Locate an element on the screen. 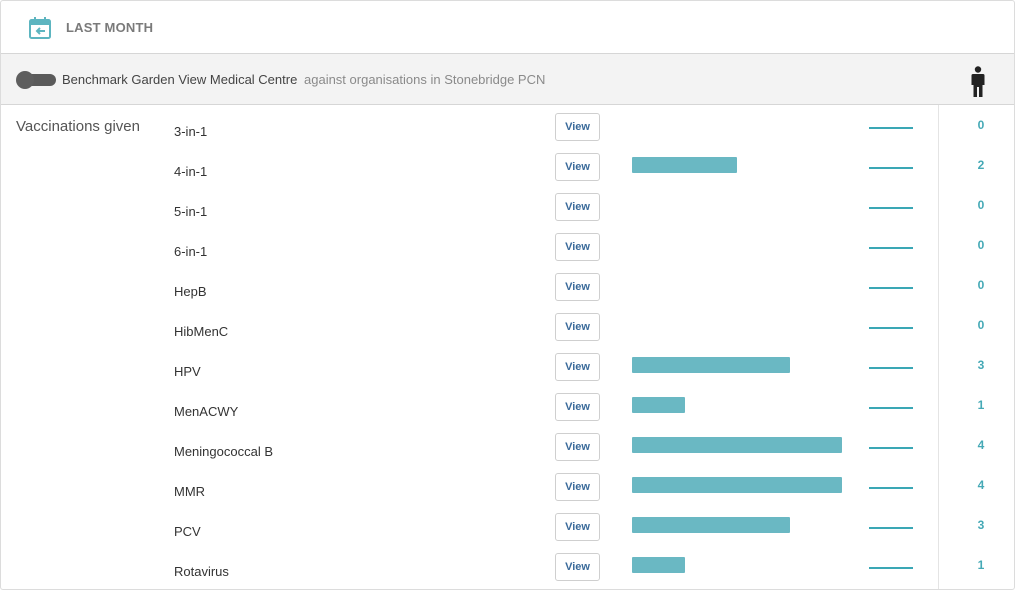  vaccination-row: HPV View 3 is located at coordinates (507, 373).